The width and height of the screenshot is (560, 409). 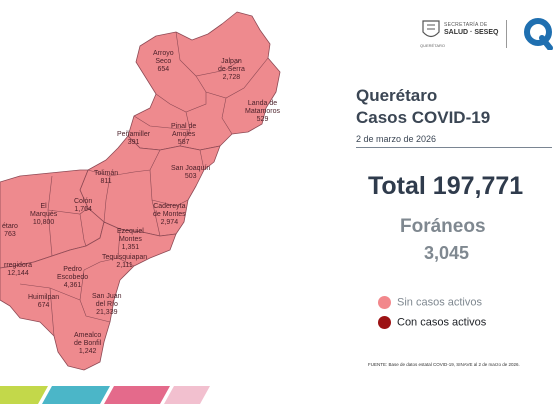 I want to click on municipality-cases: 1,764, so click(x=83, y=209).